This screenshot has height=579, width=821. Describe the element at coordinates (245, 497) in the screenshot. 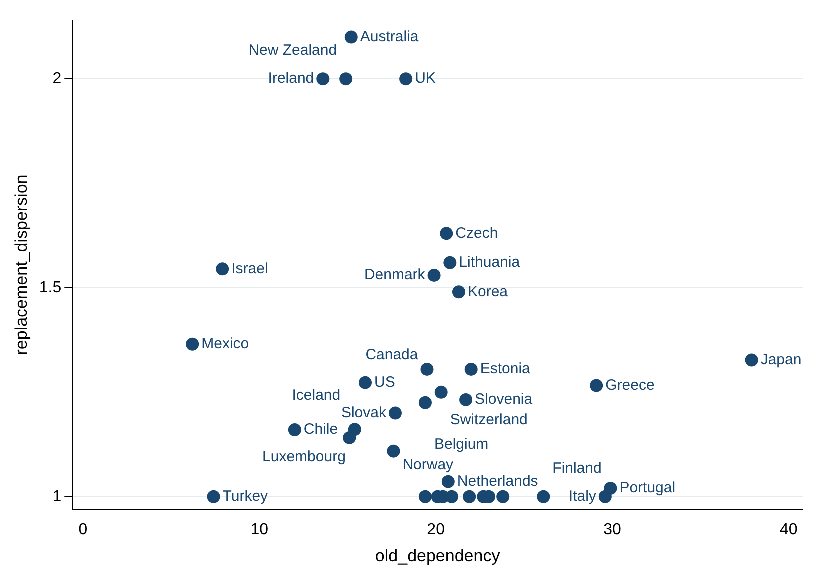

I see `data-label: Turkey` at that location.